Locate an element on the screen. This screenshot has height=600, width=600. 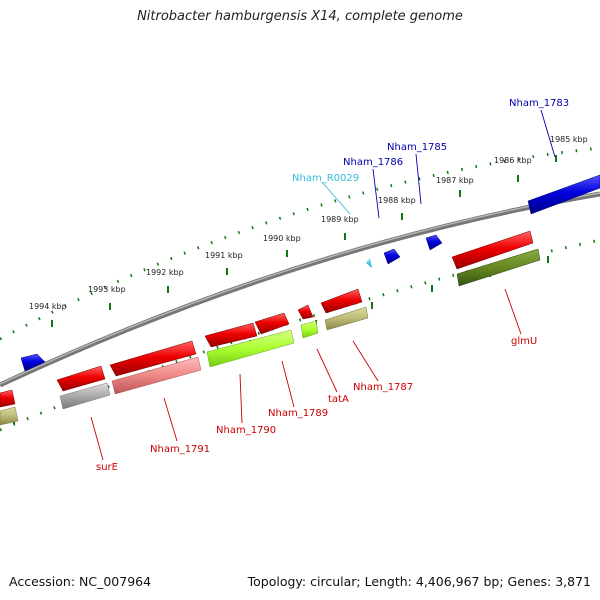
tick-label-1993: 1993 kbp is located at coordinates (107, 289).